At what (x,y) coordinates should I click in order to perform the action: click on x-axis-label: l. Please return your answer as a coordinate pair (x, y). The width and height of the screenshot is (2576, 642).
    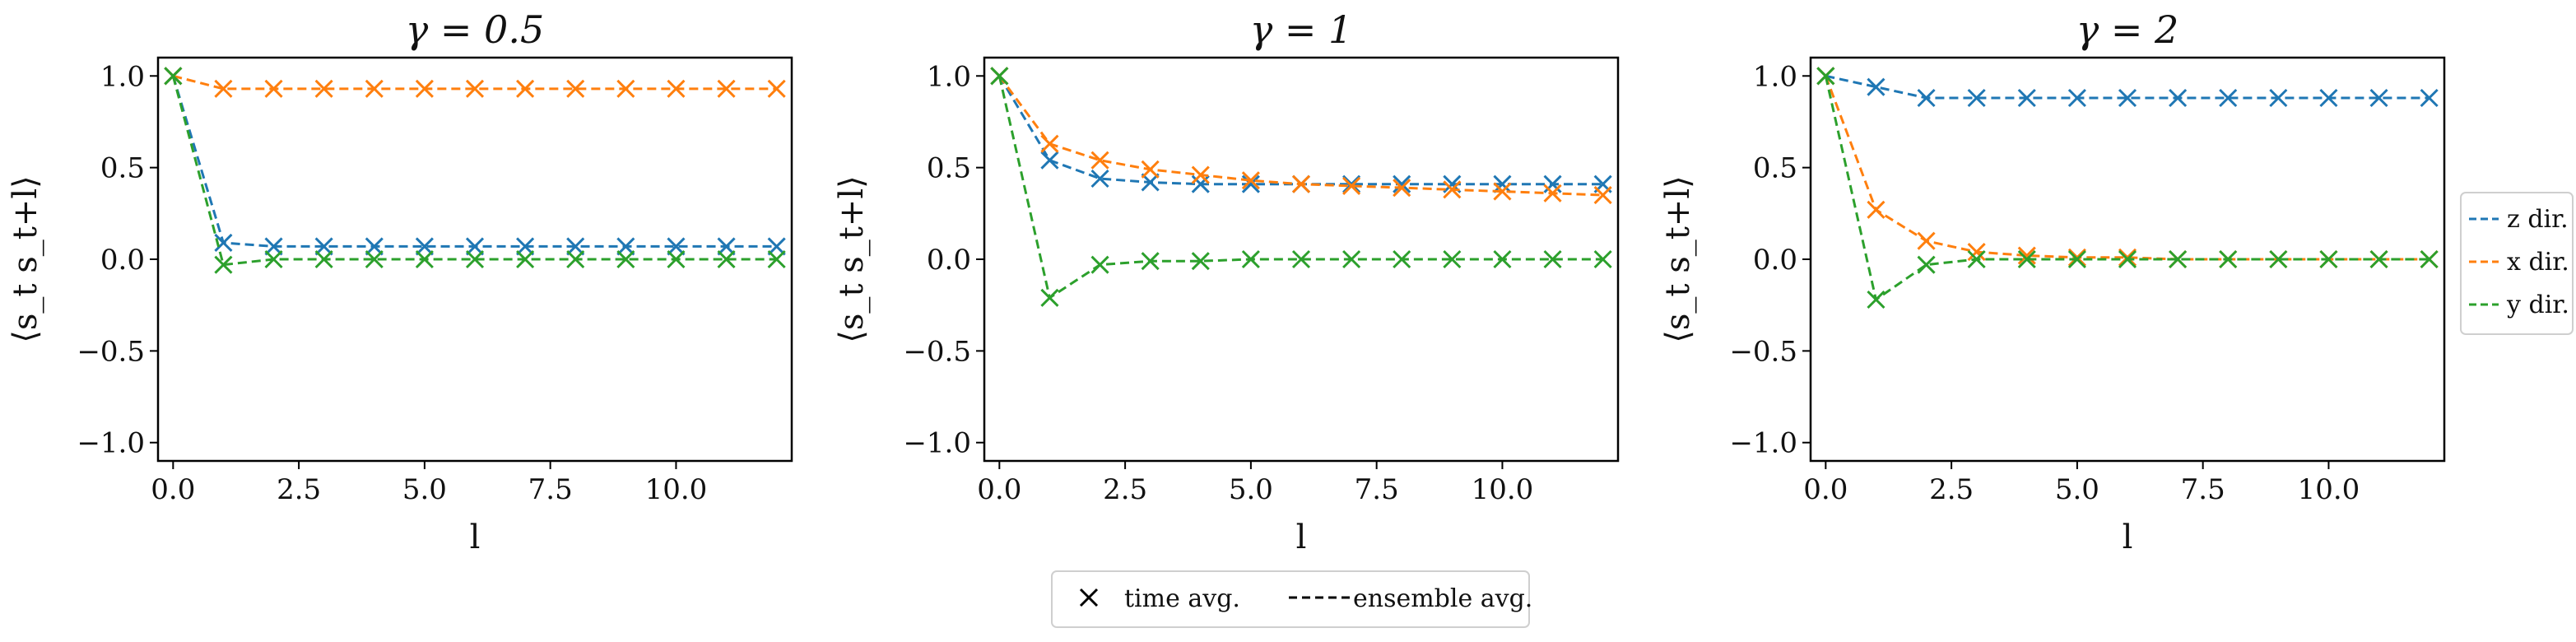
    Looking at the image, I should click on (2128, 537).